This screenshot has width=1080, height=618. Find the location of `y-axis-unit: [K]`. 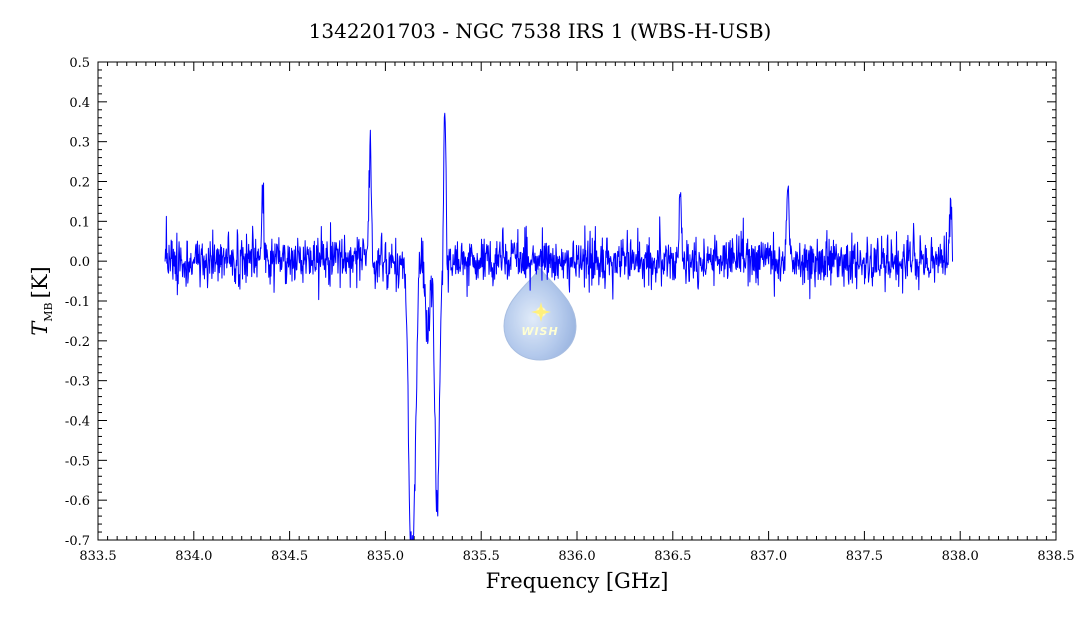

y-axis-unit: [K] is located at coordinates (40, 282).